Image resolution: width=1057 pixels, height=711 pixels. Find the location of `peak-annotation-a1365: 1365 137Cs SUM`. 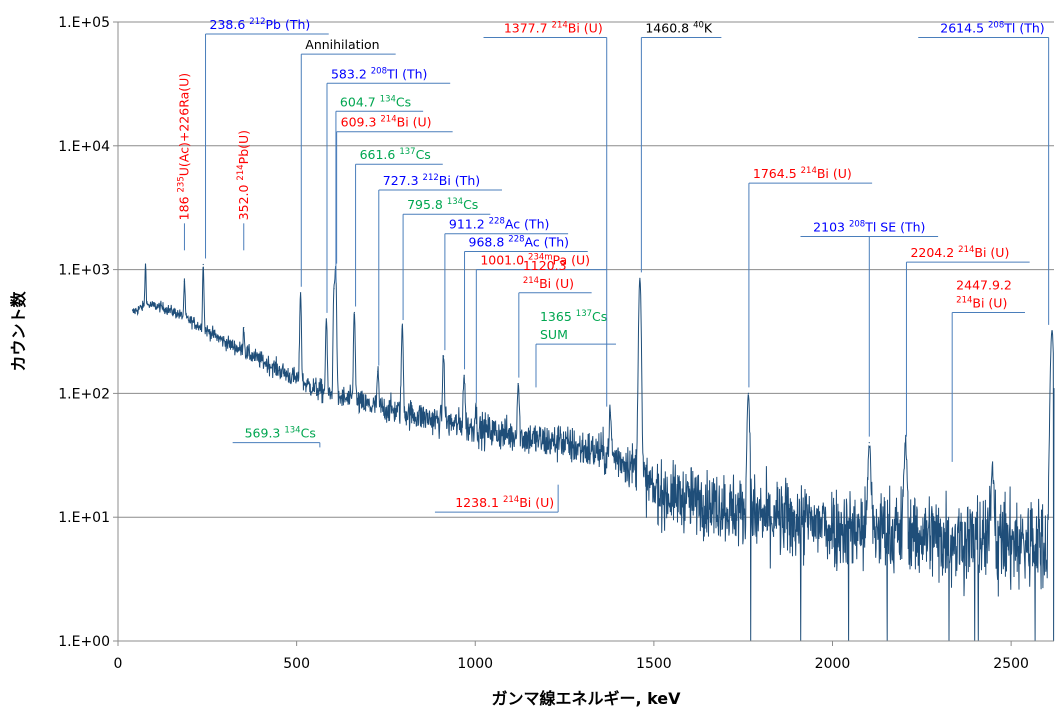

peak-annotation-a1365: 1365 137Cs SUM is located at coordinates (575, 348).